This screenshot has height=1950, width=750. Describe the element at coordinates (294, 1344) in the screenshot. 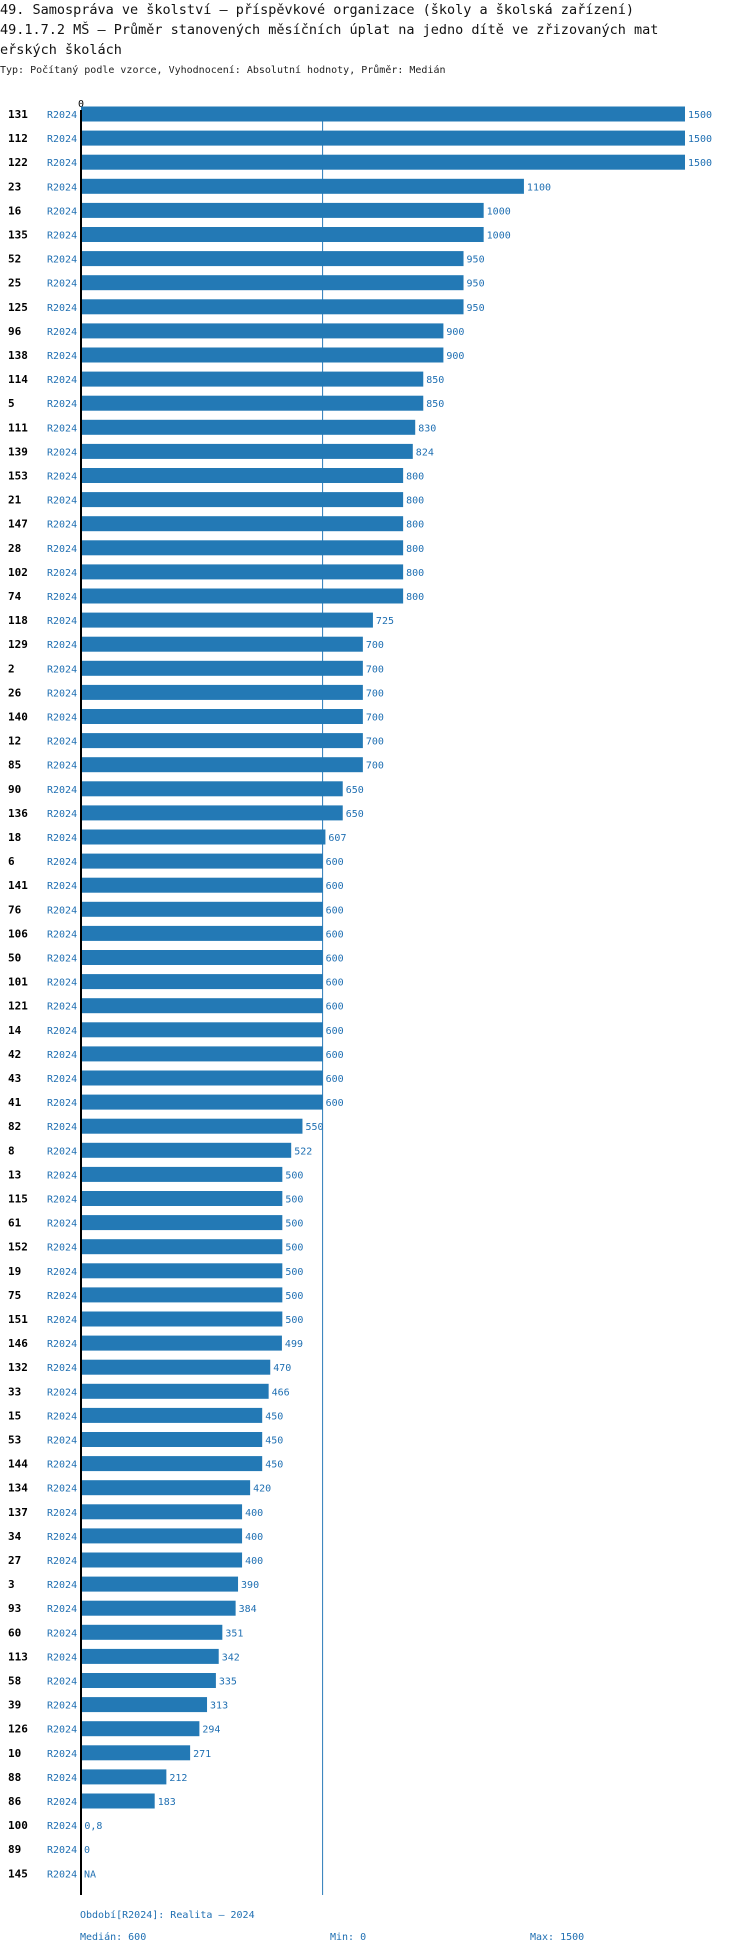

I see `bar-value-label: 499` at that location.